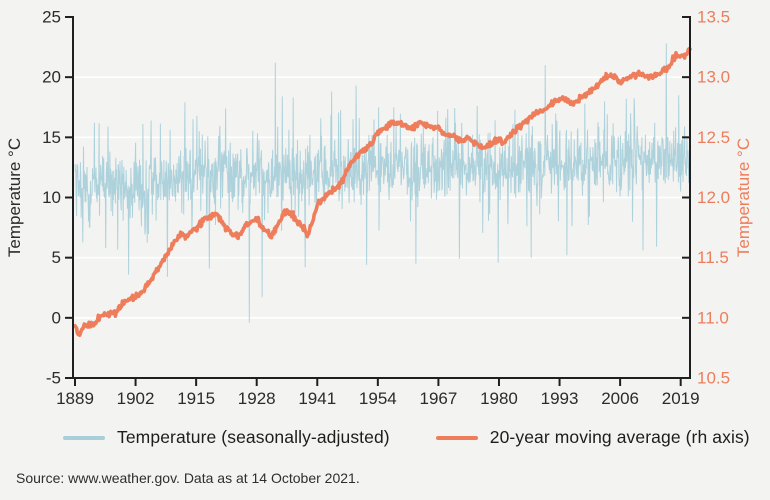 The width and height of the screenshot is (770, 500). Describe the element at coordinates (53, 378) in the screenshot. I see `svg-text: -5` at that location.